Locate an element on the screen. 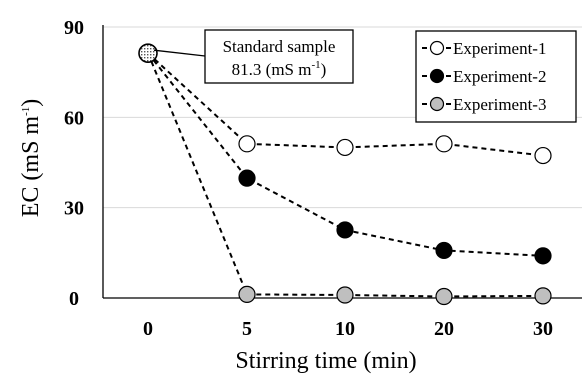 Image resolution: width=583 pixels, height=376 pixels. annotation-line2: 81.3 (mS m-1) is located at coordinates (279, 69).